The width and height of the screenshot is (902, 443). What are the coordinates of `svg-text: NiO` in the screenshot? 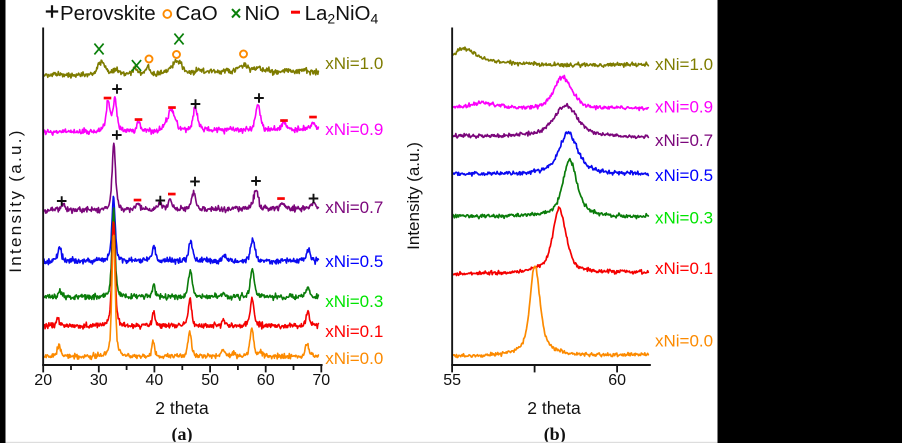 It's located at (262, 13).